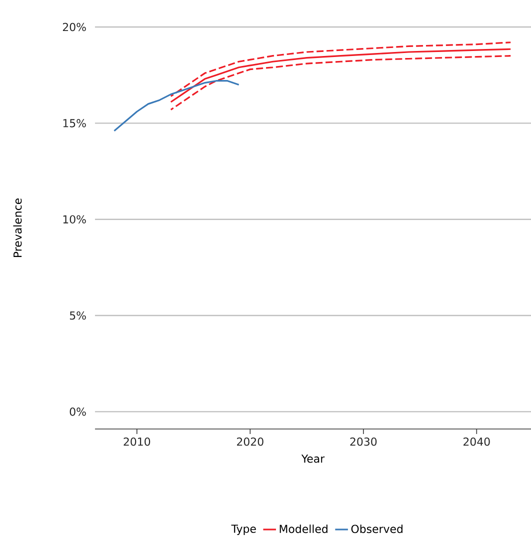  What do you see at coordinates (78, 315) in the screenshot?
I see `y-tick-label: 5%` at bounding box center [78, 315].